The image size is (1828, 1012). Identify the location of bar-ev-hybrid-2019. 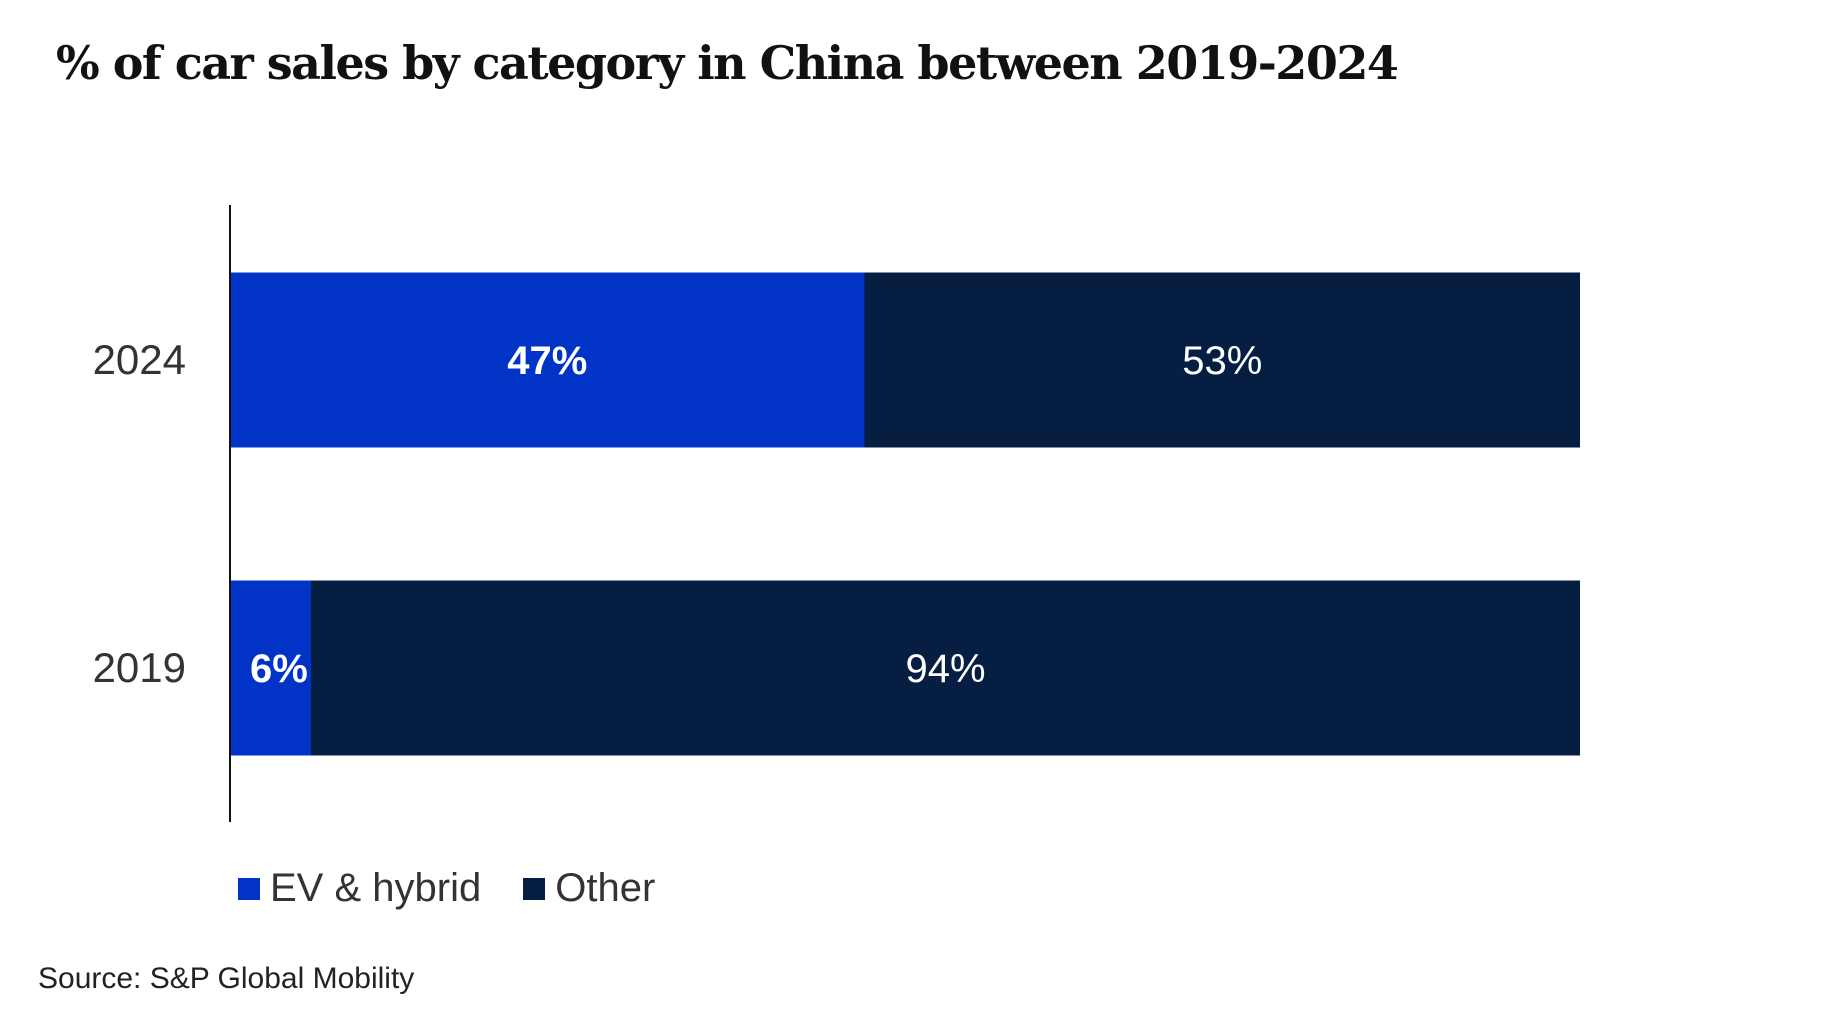
(270, 668).